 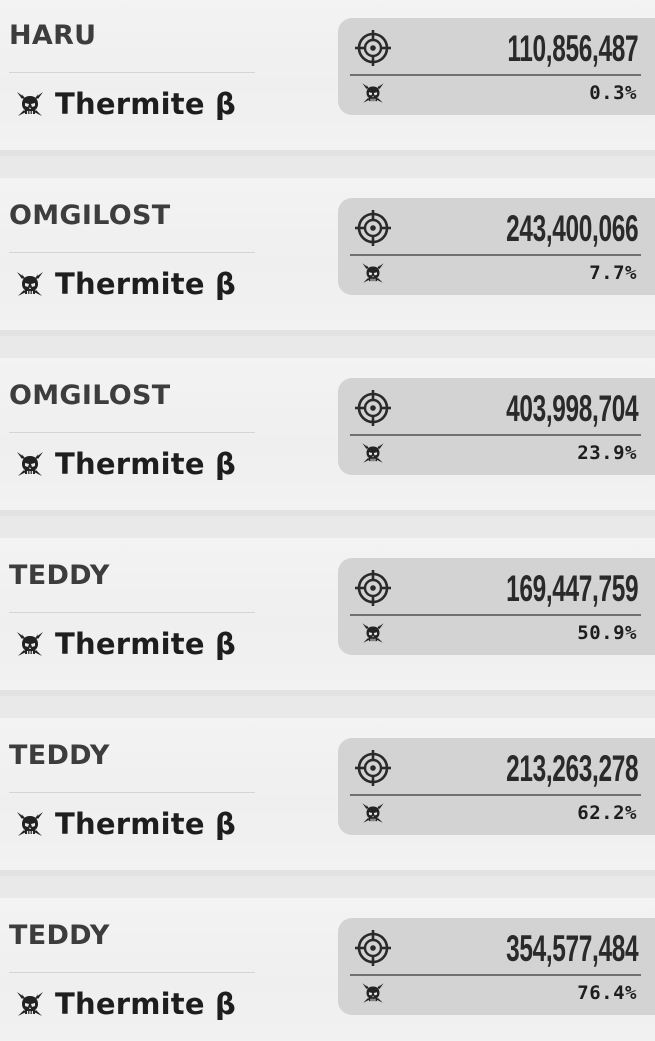 I want to click on percentile-value: 7.7%, so click(x=613, y=273).